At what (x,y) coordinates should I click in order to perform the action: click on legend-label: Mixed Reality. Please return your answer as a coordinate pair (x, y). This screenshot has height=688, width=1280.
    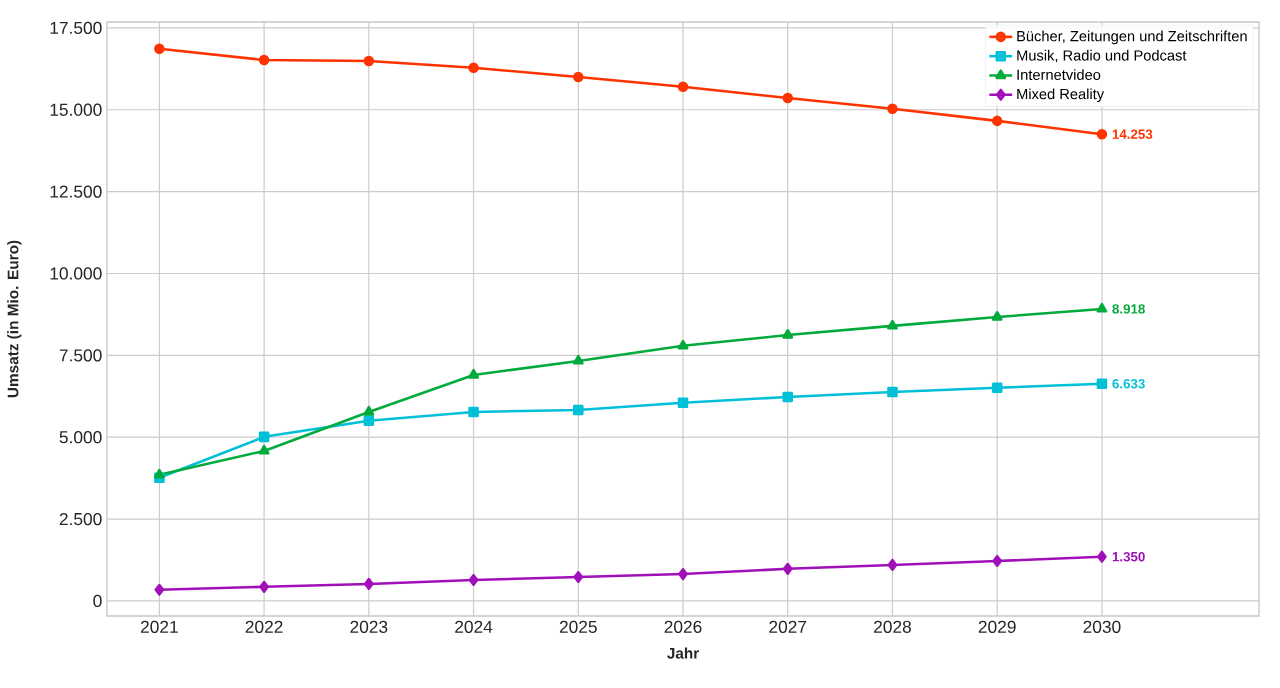
    Looking at the image, I should click on (1061, 95).